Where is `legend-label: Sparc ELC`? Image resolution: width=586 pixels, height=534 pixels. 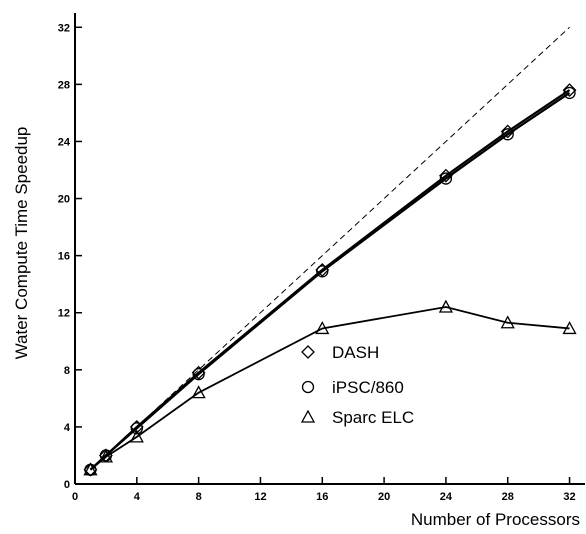
legend-label: Sparc ELC is located at coordinates (373, 417).